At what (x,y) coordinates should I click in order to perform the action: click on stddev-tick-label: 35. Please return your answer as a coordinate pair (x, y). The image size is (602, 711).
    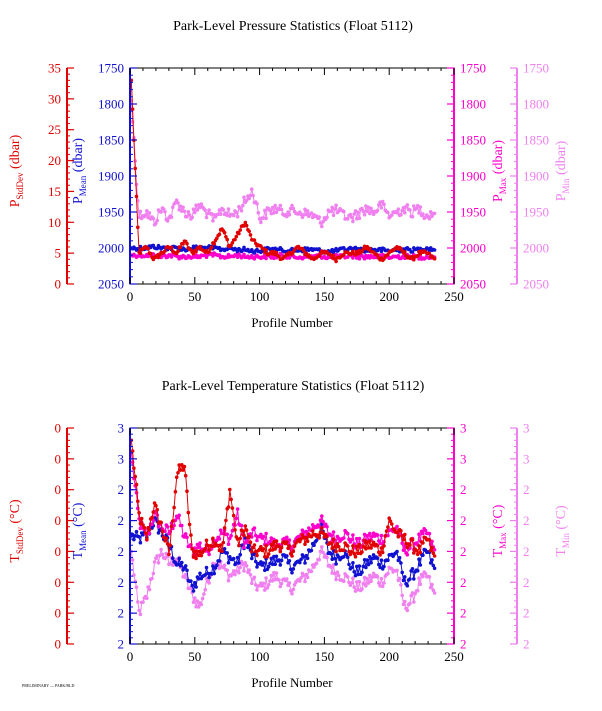
    Looking at the image, I should click on (54, 68).